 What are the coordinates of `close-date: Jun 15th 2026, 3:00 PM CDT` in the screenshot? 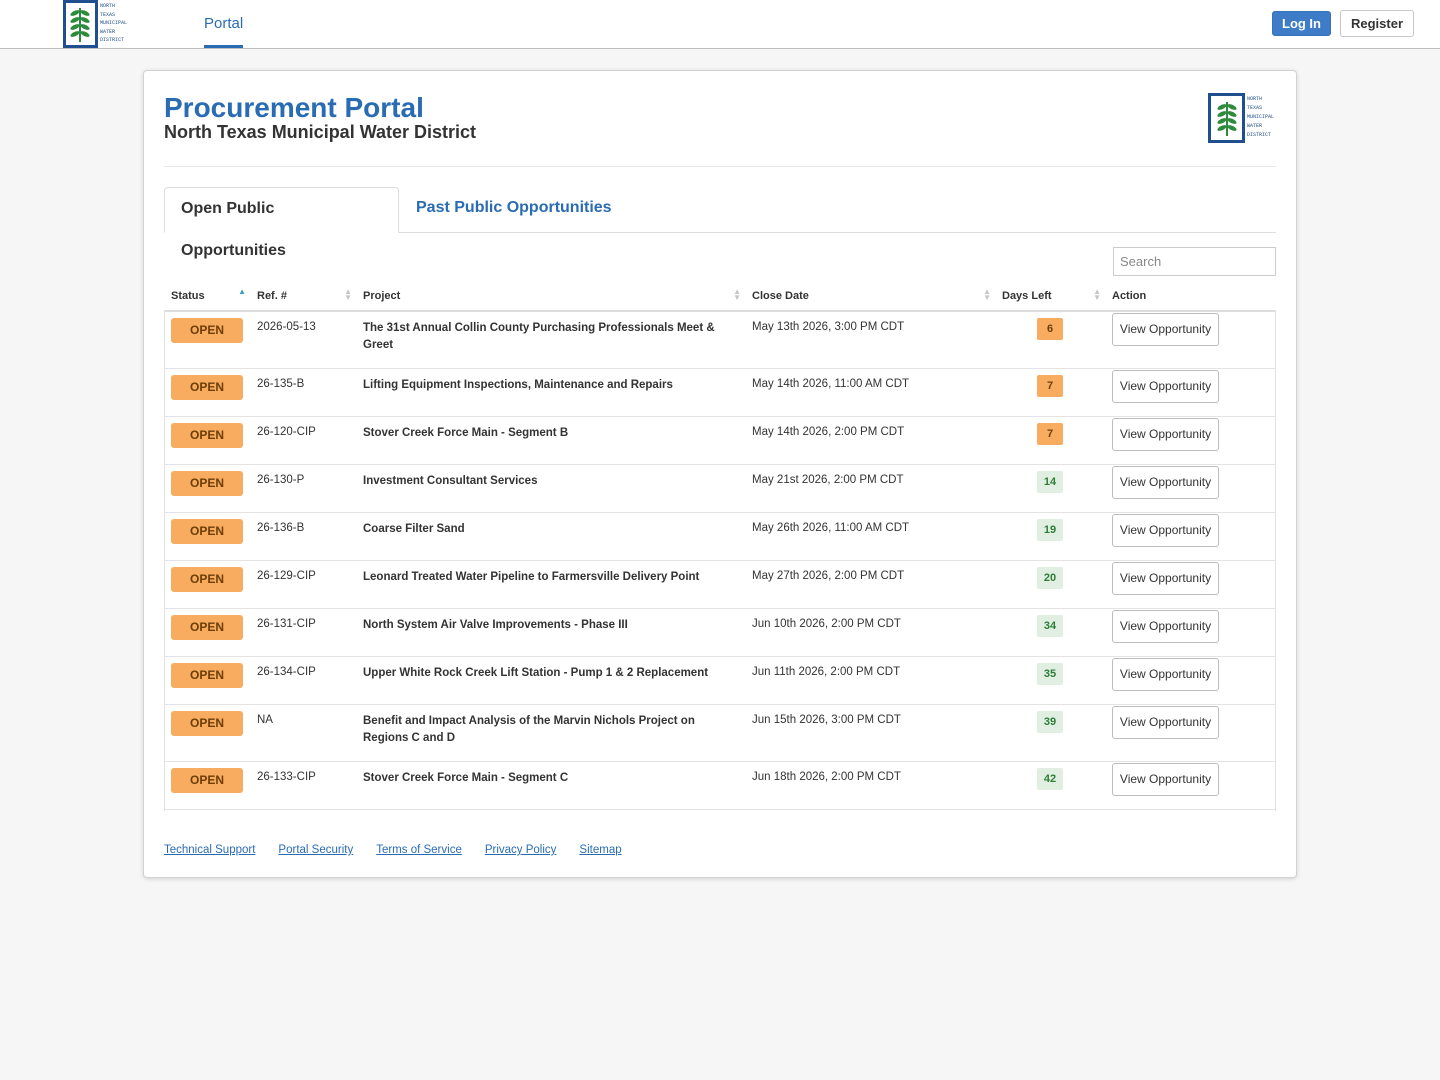 It's located at (826, 719).